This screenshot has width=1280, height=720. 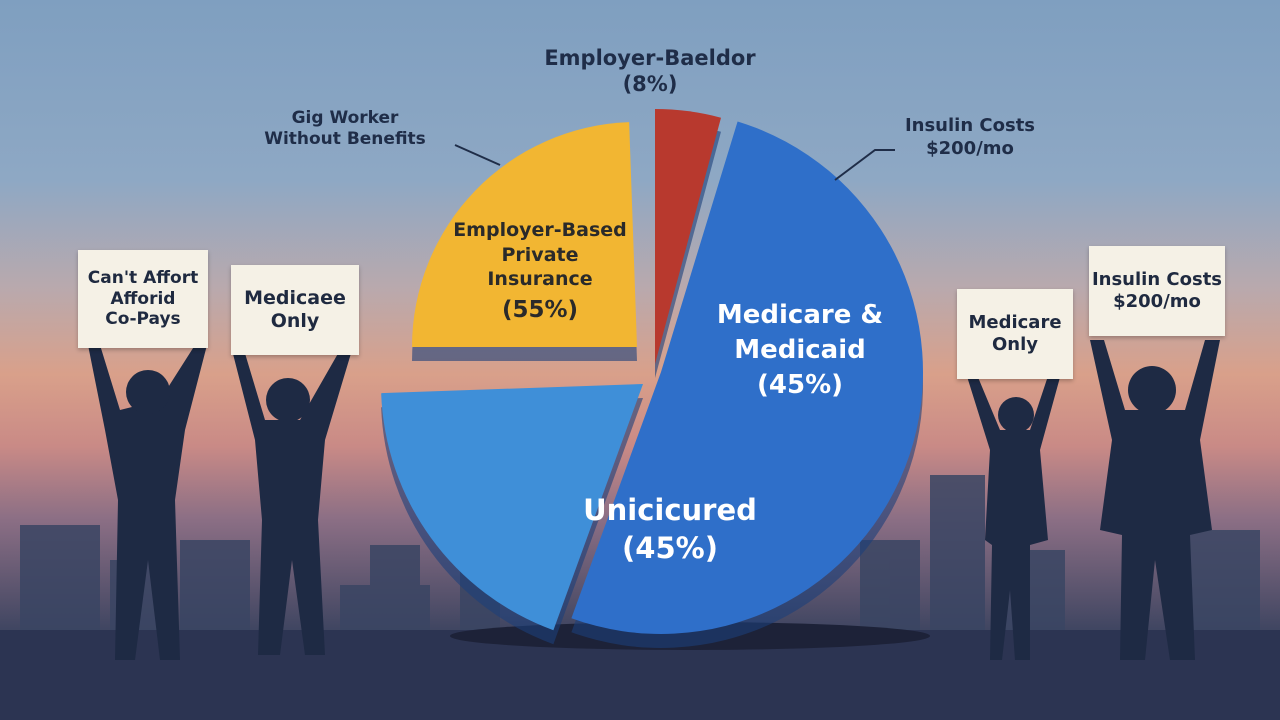 I want to click on top-slice-label: Employer-Baeldor (8%), so click(x=650, y=71).